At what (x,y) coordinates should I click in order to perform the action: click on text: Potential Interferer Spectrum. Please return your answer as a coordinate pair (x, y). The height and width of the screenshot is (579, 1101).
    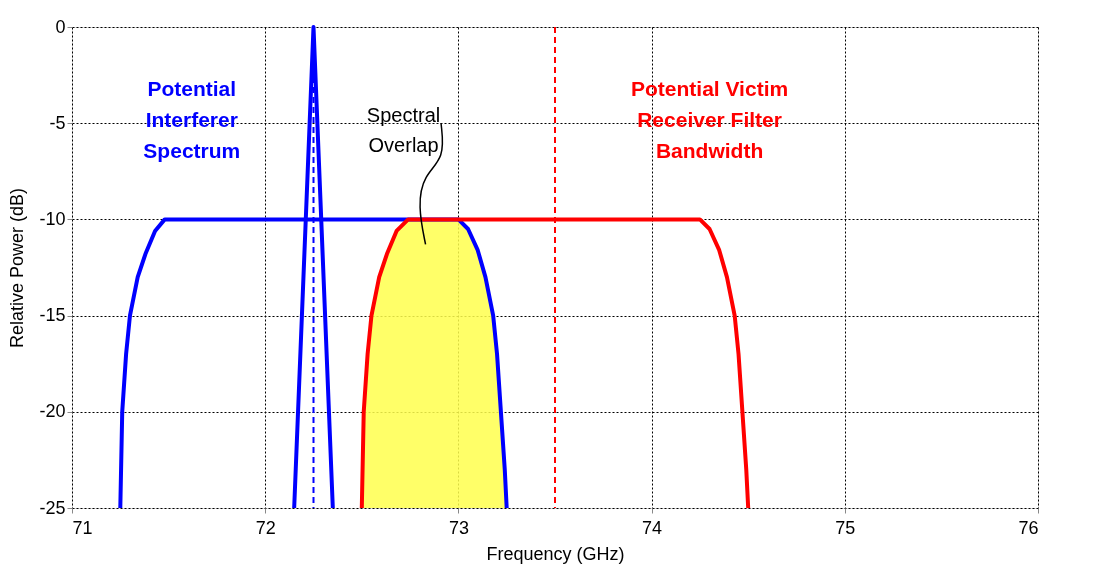
    Looking at the image, I should click on (192, 119).